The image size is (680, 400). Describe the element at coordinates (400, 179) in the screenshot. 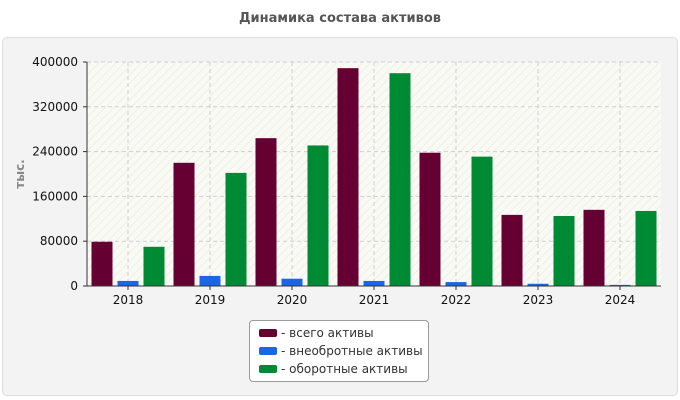

I see `bar-оборотные-активы-2021` at that location.